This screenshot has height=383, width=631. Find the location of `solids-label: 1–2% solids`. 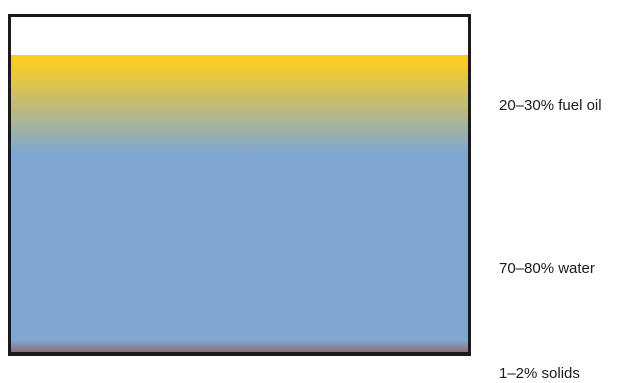

solids-label: 1–2% solids is located at coordinates (539, 373).